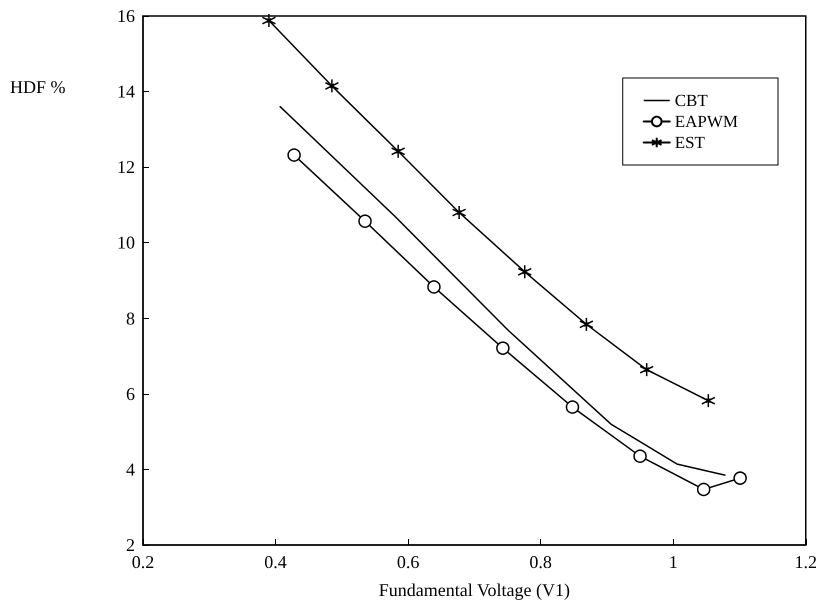  Describe the element at coordinates (474, 590) in the screenshot. I see `x-axis-title: Fundamental Voltage (V1)` at that location.